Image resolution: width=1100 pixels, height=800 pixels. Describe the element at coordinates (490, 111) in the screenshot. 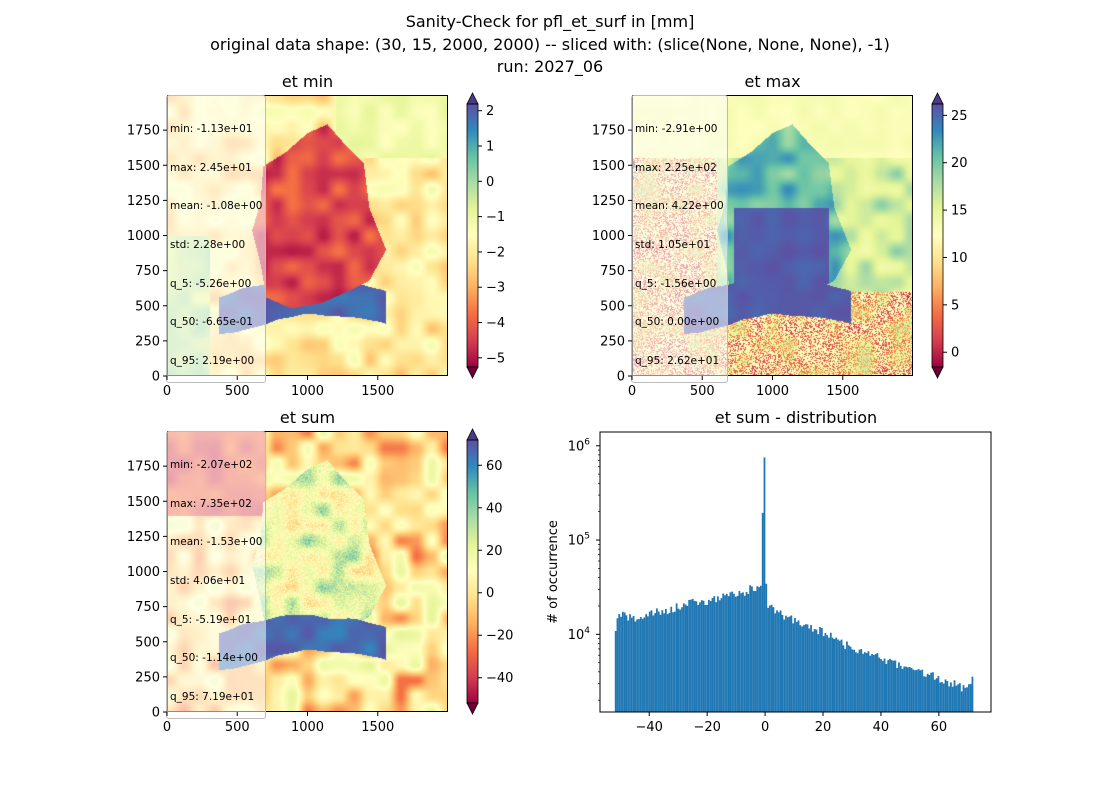

I see `colorbar-tick-label: 2` at that location.